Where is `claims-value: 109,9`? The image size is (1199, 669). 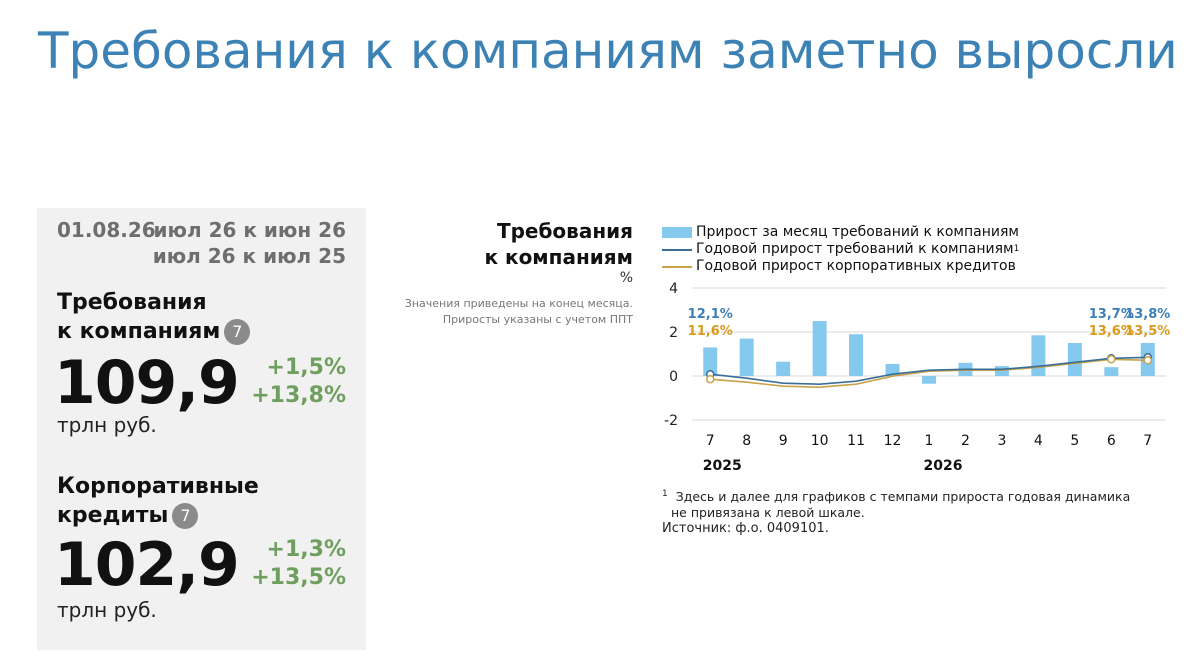 claims-value: 109,9 is located at coordinates (147, 383).